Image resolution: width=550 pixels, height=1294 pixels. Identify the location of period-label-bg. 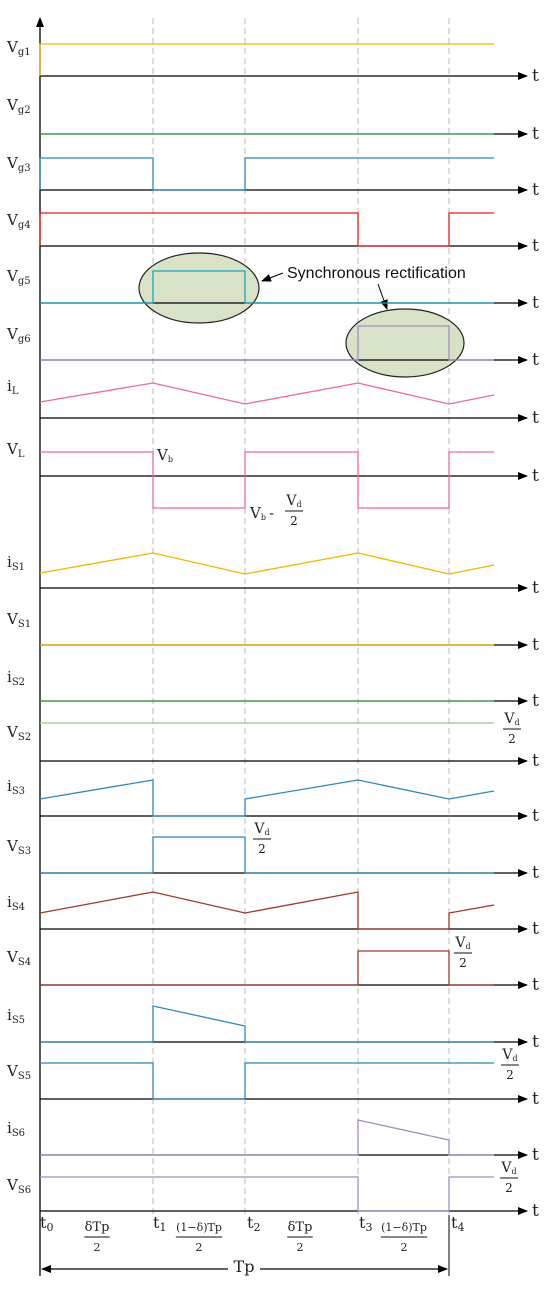
(244, 1265).